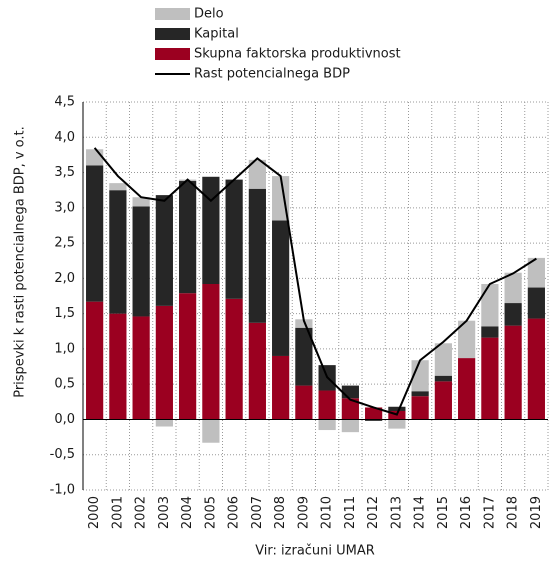  I want to click on x-axis-title: Vir: izračuni UMAR, so click(315, 551).